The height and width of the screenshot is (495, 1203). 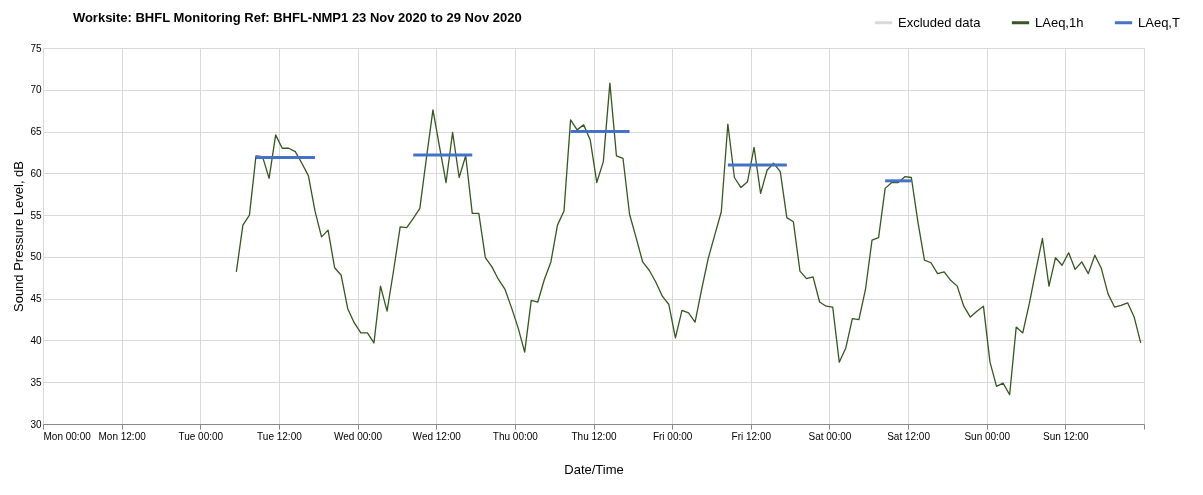 I want to click on x-tick-label: Tue 00:00, so click(x=201, y=436).